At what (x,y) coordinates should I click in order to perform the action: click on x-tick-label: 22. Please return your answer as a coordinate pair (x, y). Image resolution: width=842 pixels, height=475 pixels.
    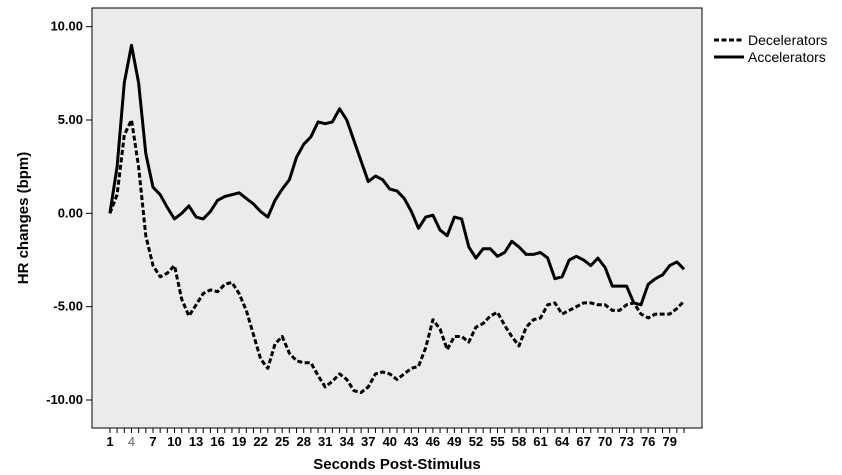
    Looking at the image, I should click on (260, 441).